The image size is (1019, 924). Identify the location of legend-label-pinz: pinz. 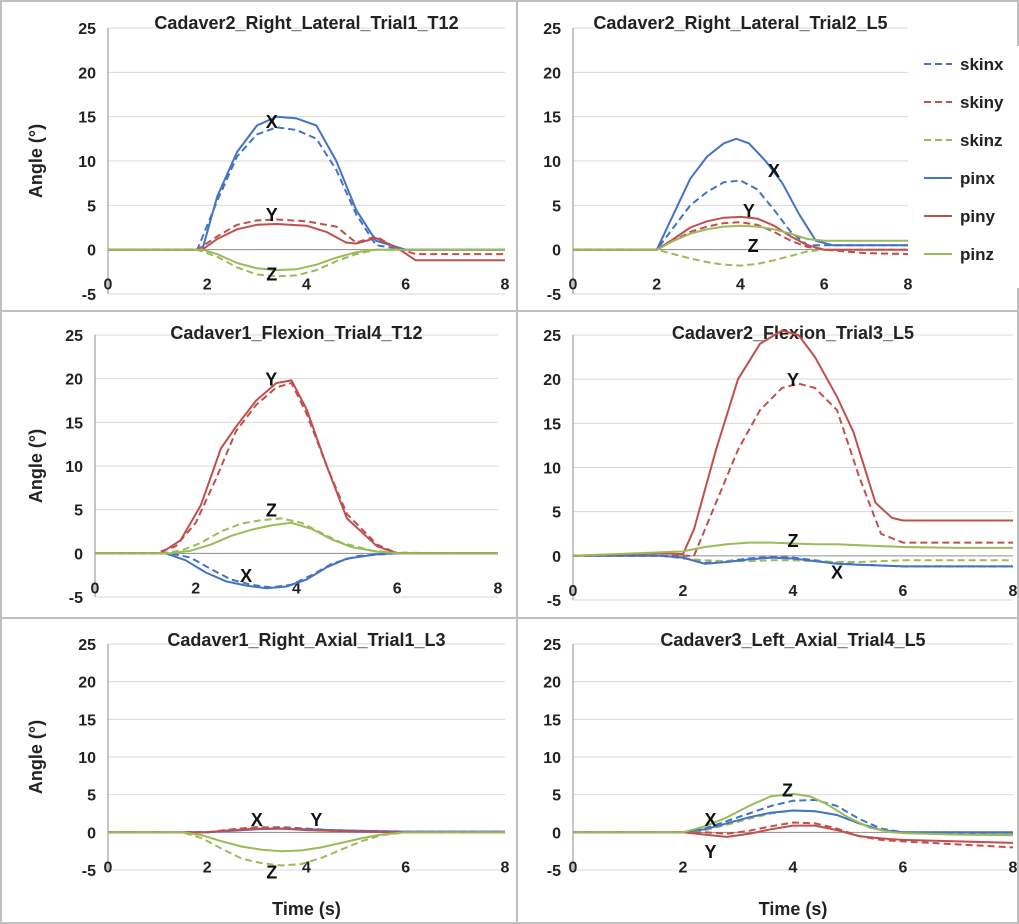
(977, 254).